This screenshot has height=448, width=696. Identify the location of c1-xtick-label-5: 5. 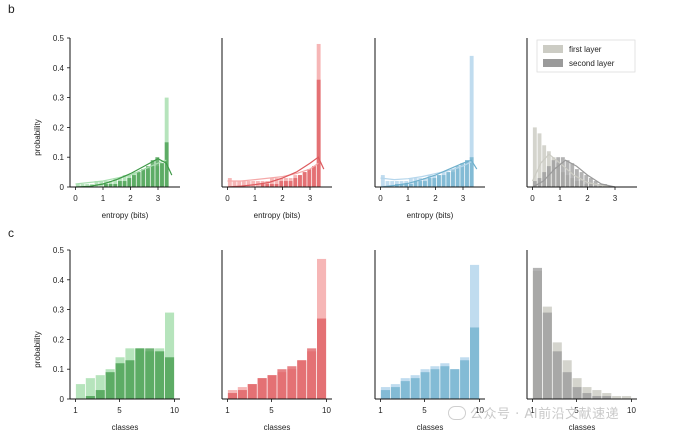
(119, 410).